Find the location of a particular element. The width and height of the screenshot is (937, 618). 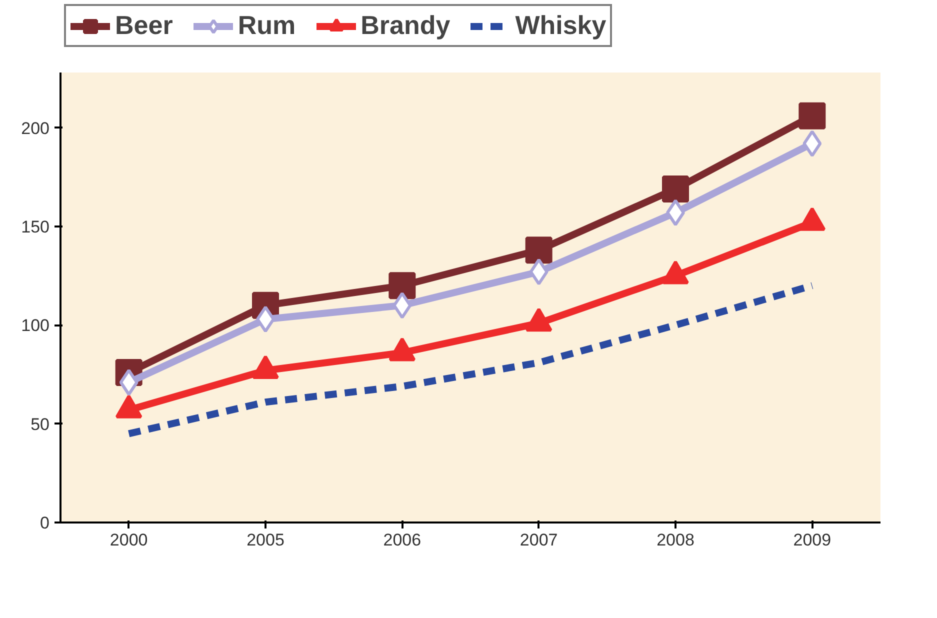

x-tick-label: 2005 is located at coordinates (265, 540).